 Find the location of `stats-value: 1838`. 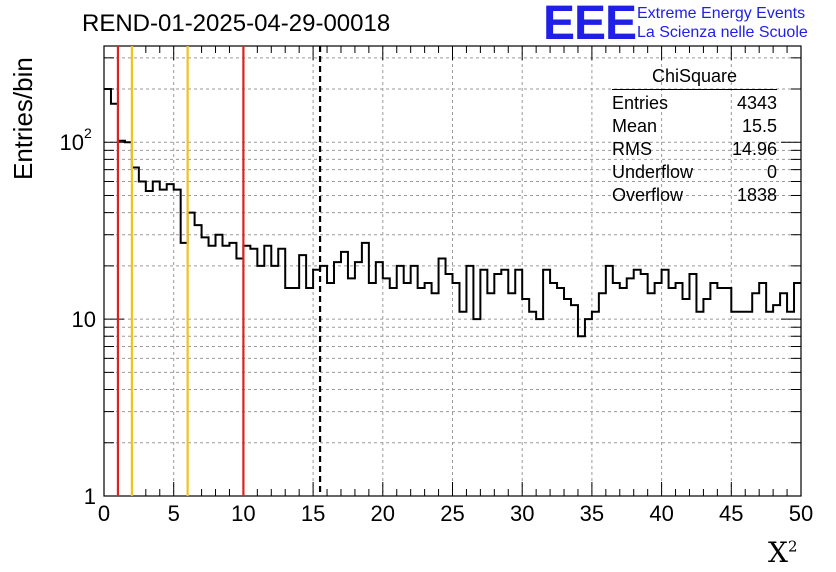

stats-value: 1838 is located at coordinates (756, 195).